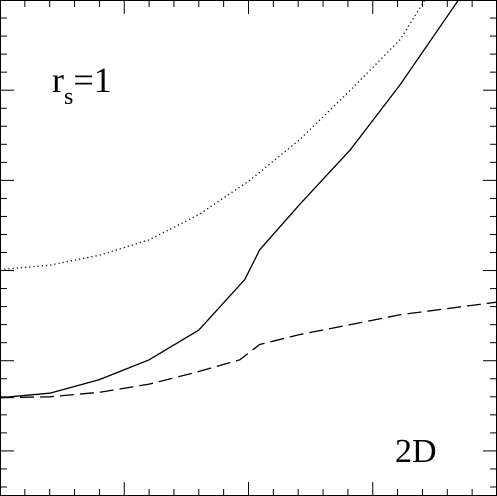 This screenshot has height=496, width=497. I want to click on annotation-sub: s, so click(68, 97).